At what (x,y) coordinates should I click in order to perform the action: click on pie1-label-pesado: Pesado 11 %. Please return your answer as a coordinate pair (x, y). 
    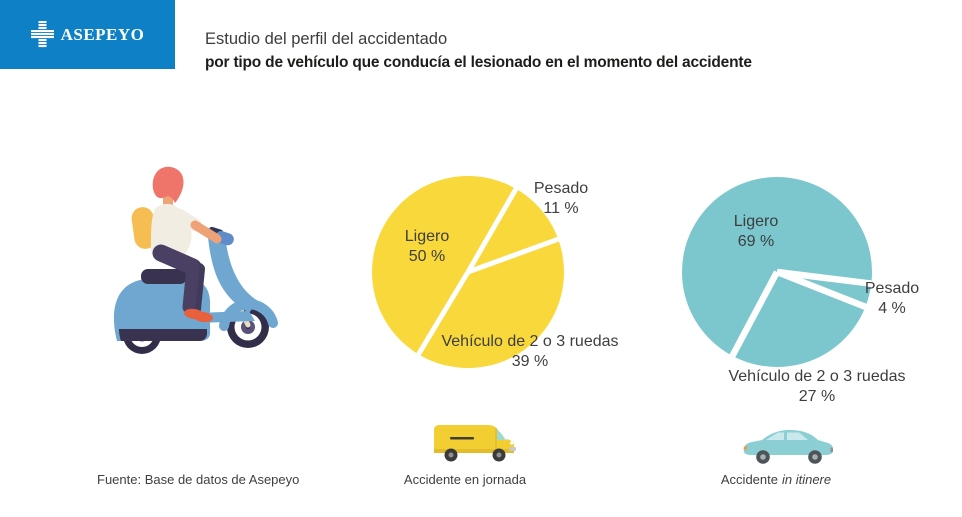
    Looking at the image, I should click on (561, 198).